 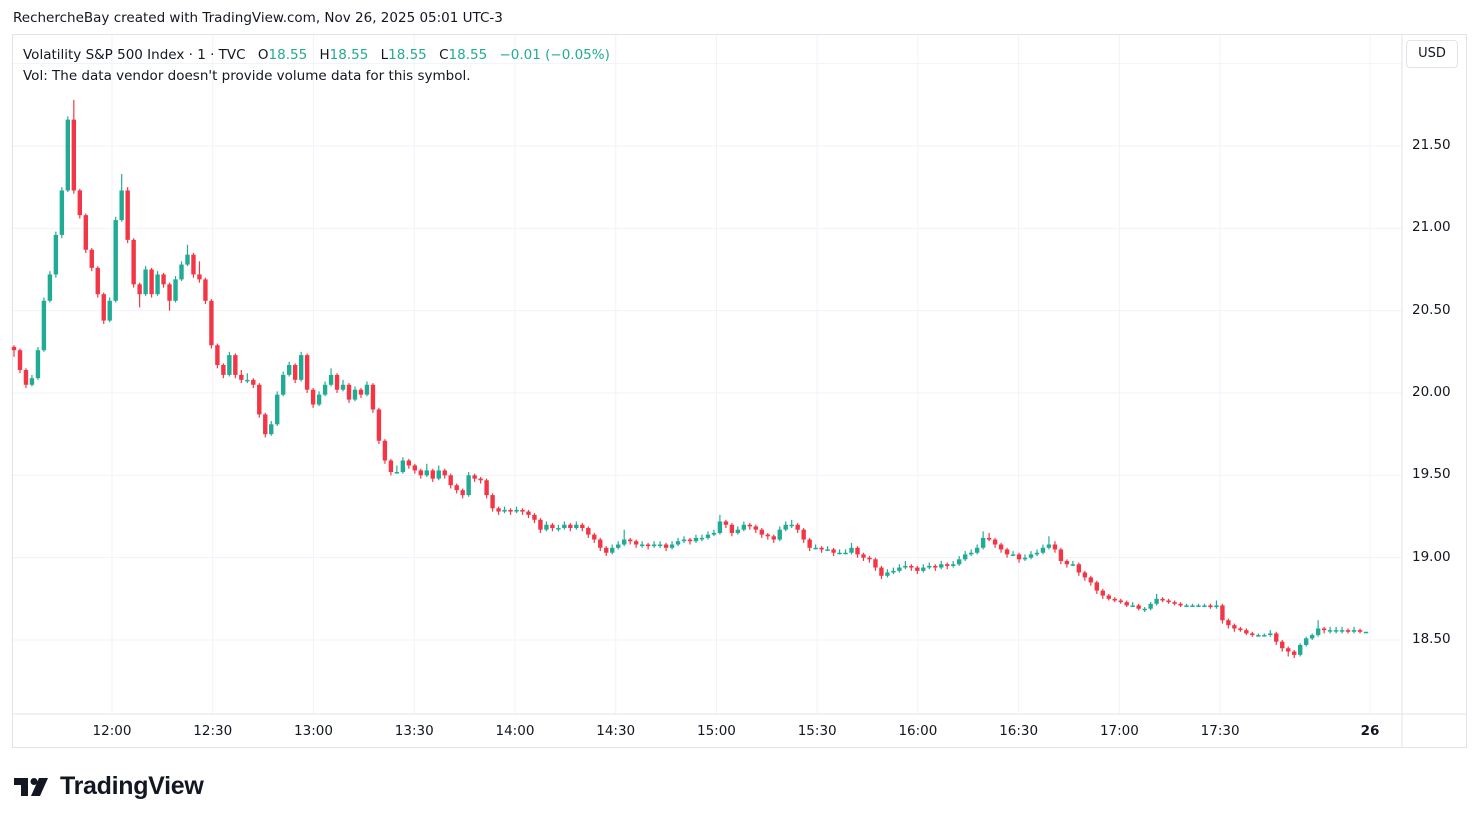 I want to click on time-tick-label: 17:30, so click(x=1220, y=731).